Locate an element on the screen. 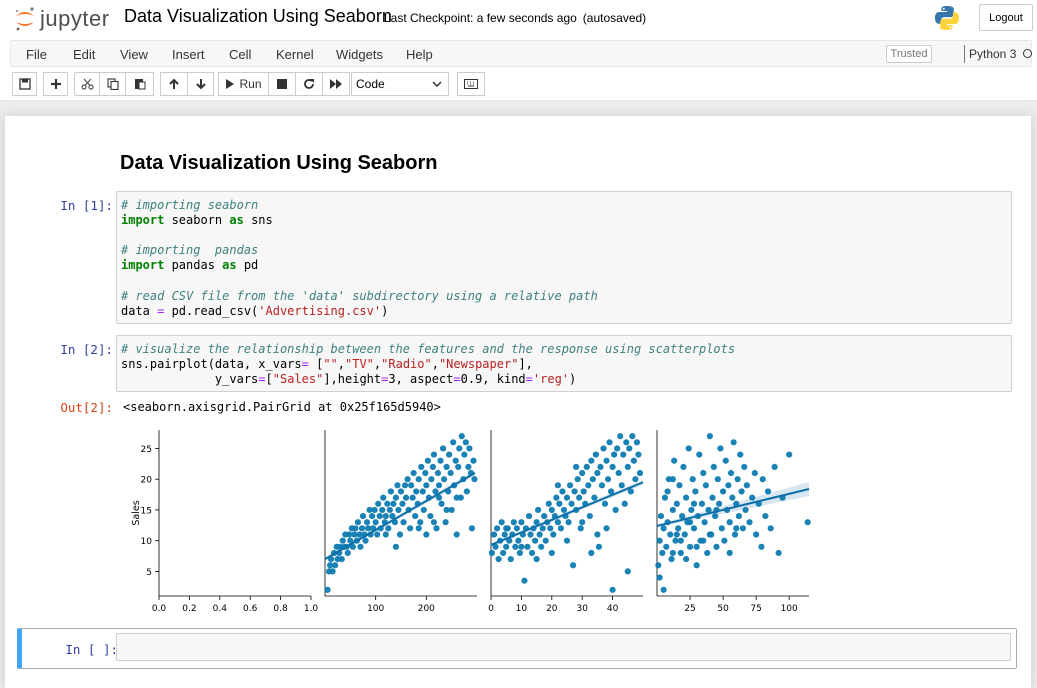 Image resolution: width=1037 pixels, height=688 pixels. y-tick-label: 20 is located at coordinates (147, 481).